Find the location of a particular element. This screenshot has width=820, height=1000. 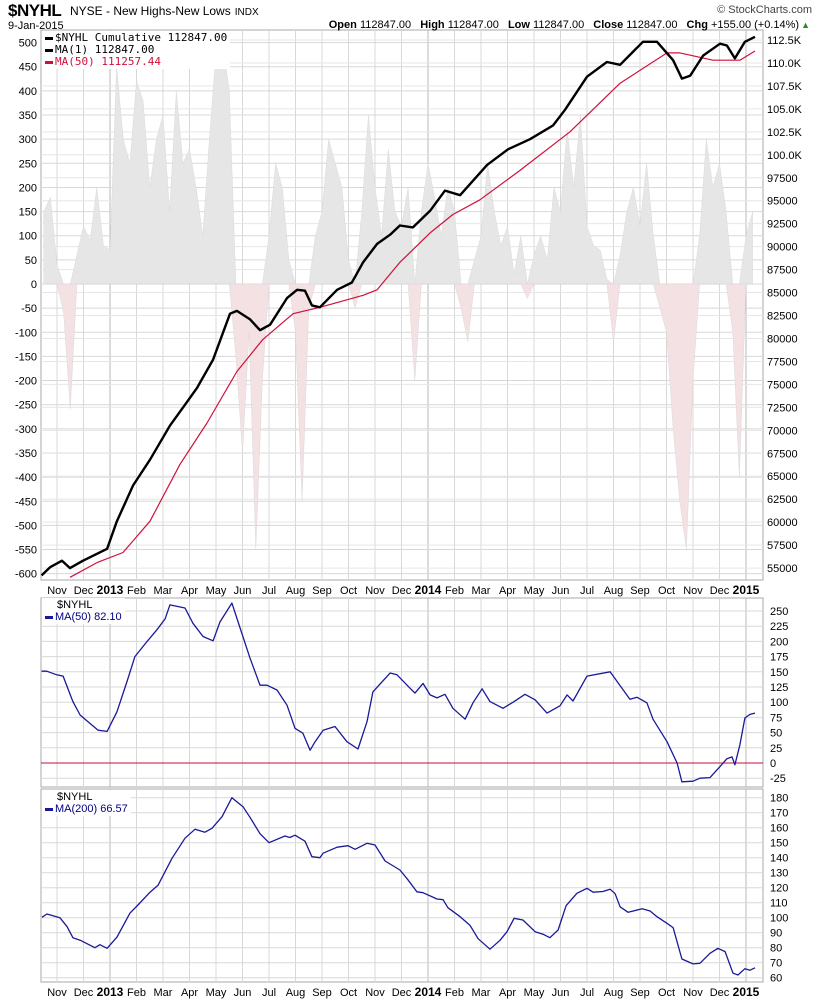

close-value: 112847.00 is located at coordinates (652, 25).